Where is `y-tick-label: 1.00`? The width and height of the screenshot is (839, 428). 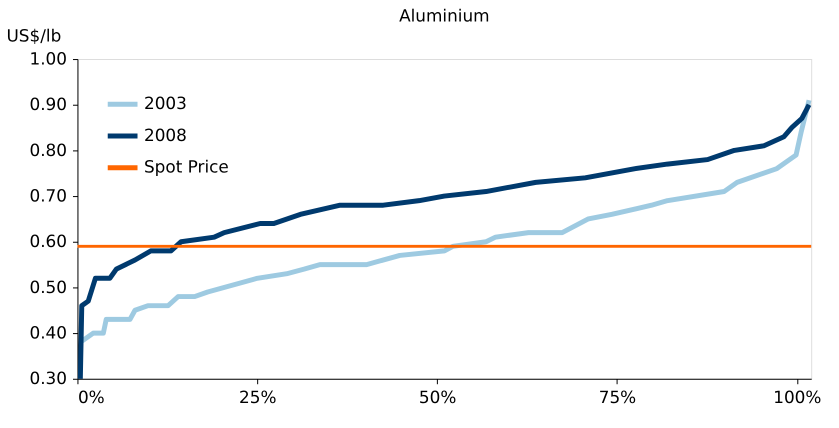
y-tick-label: 1.00 is located at coordinates (48, 58).